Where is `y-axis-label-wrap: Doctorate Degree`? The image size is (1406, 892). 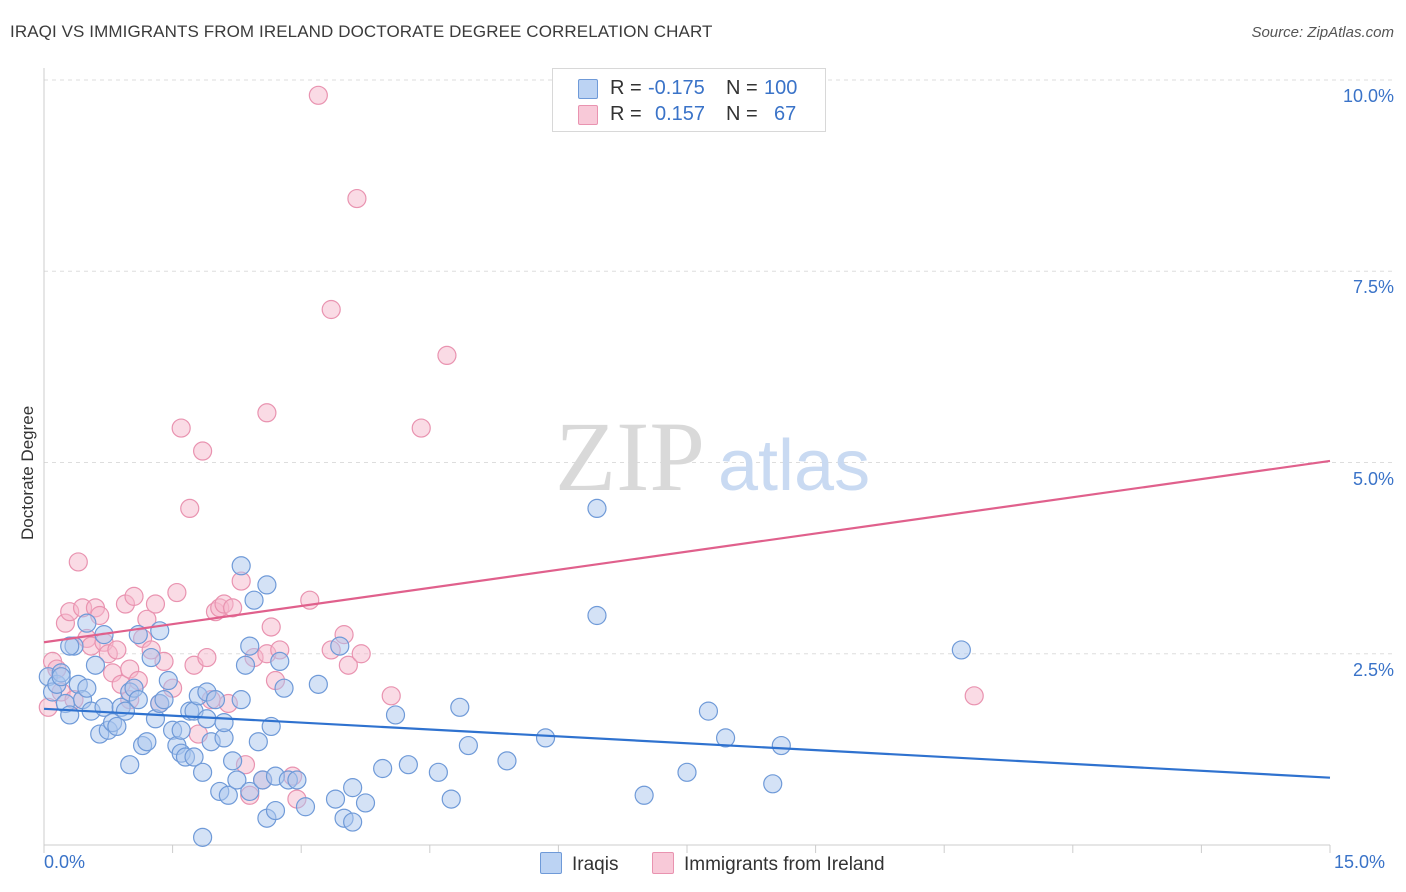
y-axis-label-wrap: Doctorate Degree is located at coordinates (28, 473).